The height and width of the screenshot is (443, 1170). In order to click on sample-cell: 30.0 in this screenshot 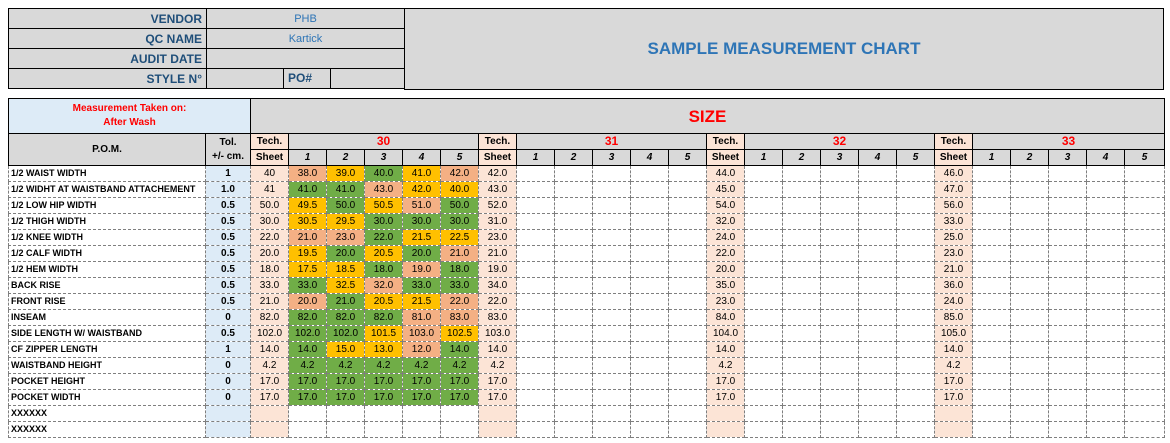, I will do `click(383, 221)`.